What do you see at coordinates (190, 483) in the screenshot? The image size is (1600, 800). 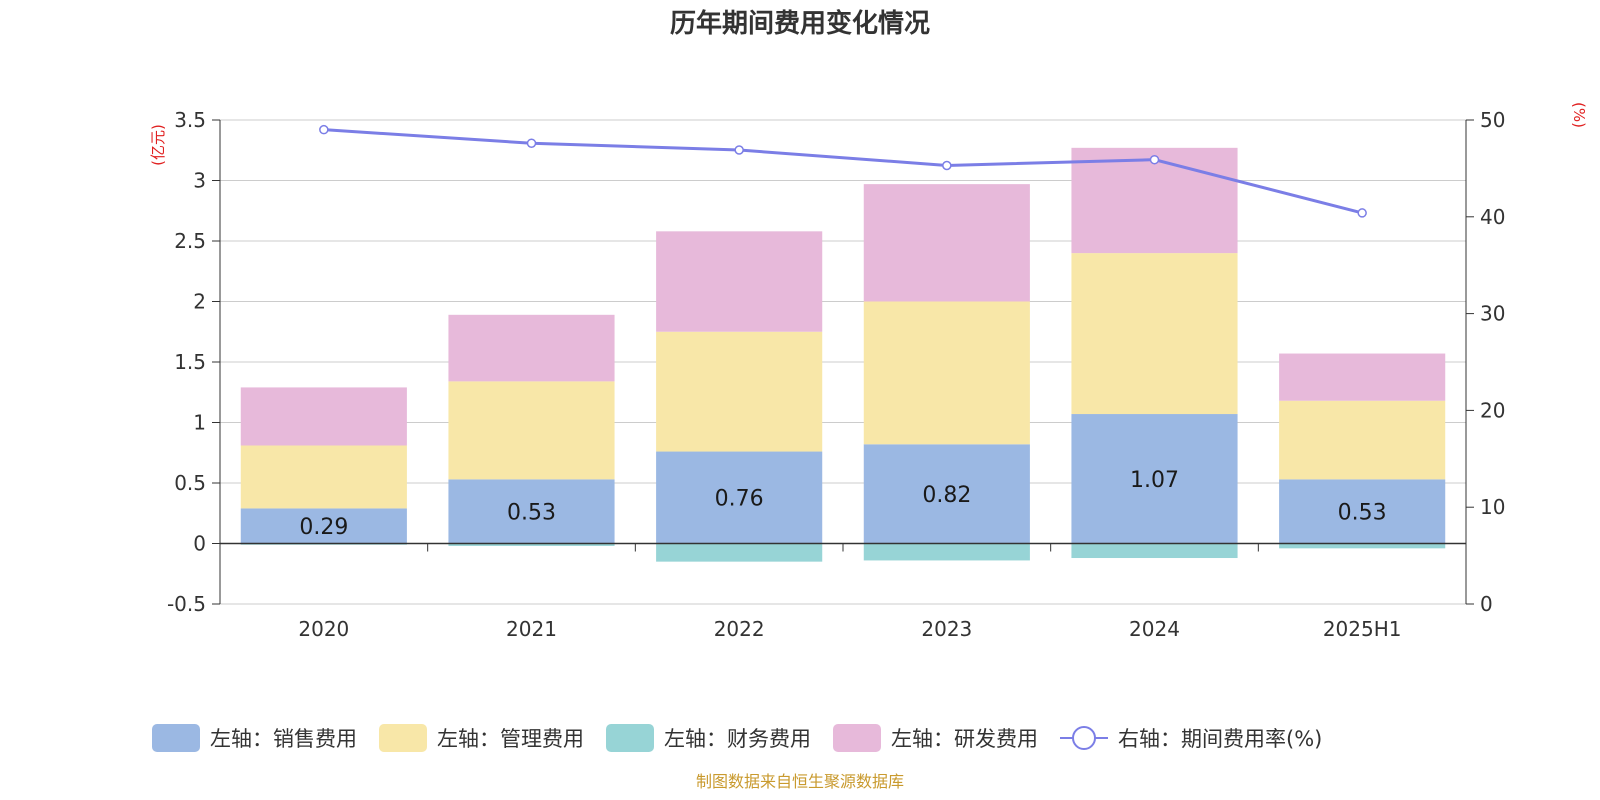 I see `left-axis-tick-label: 0.5` at bounding box center [190, 483].